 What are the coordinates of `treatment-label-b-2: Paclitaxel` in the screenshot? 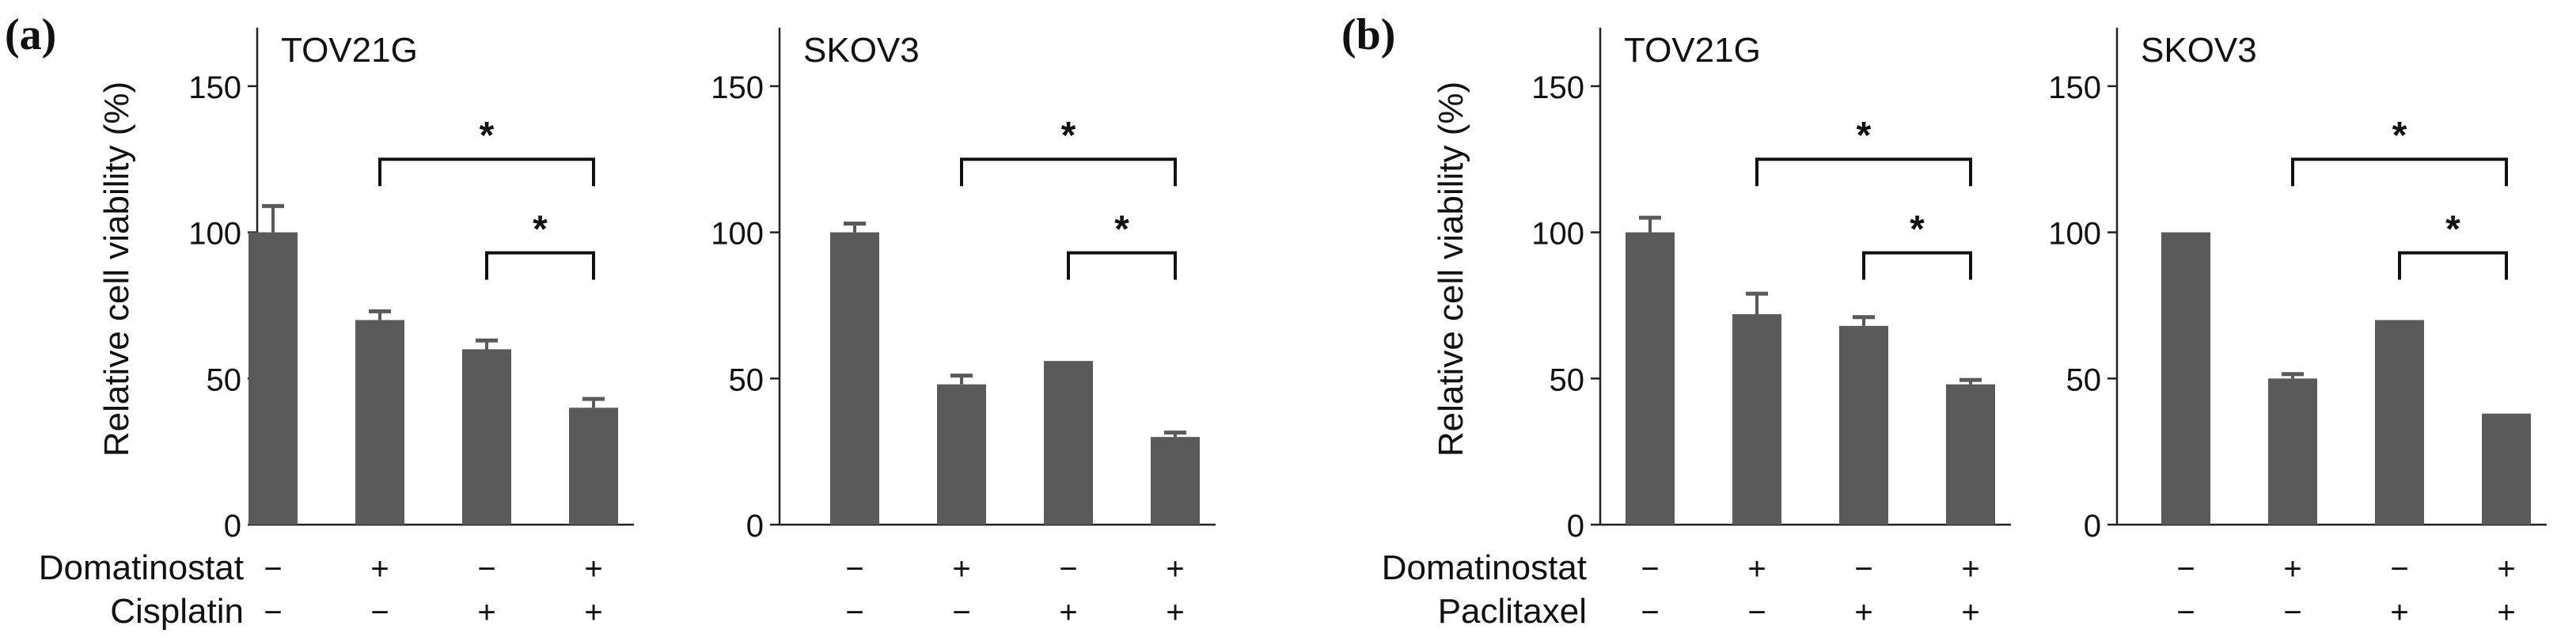 It's located at (1512, 611).